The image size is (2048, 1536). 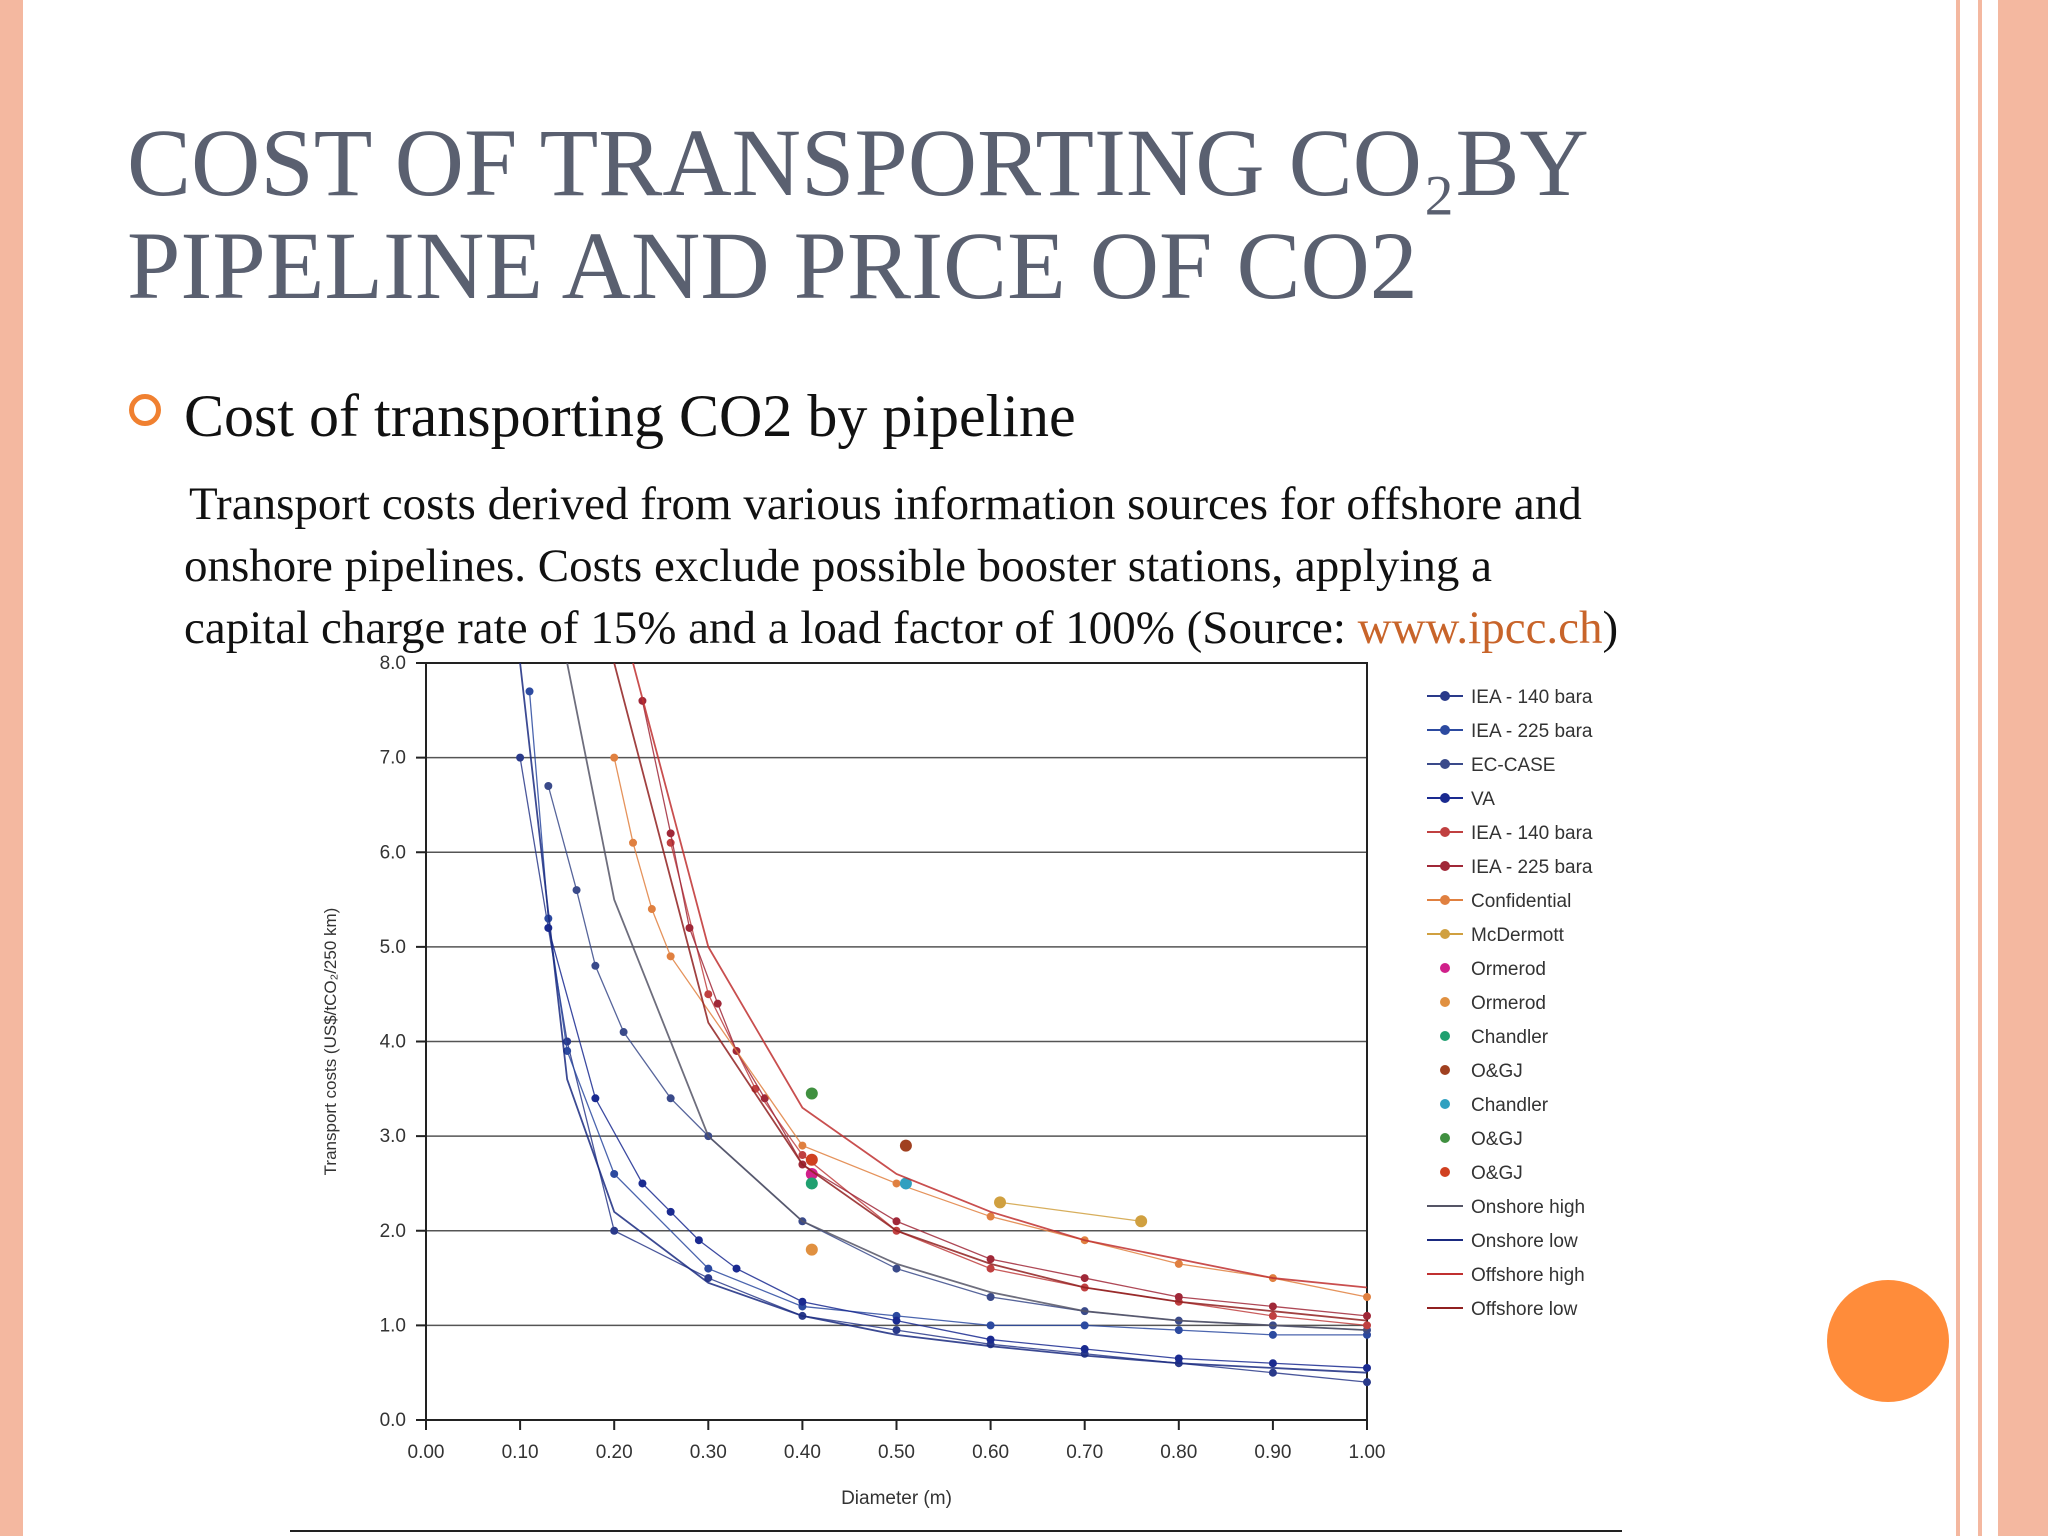 What do you see at coordinates (1524, 1309) in the screenshot?
I see `legend-label: Offshore low` at bounding box center [1524, 1309].